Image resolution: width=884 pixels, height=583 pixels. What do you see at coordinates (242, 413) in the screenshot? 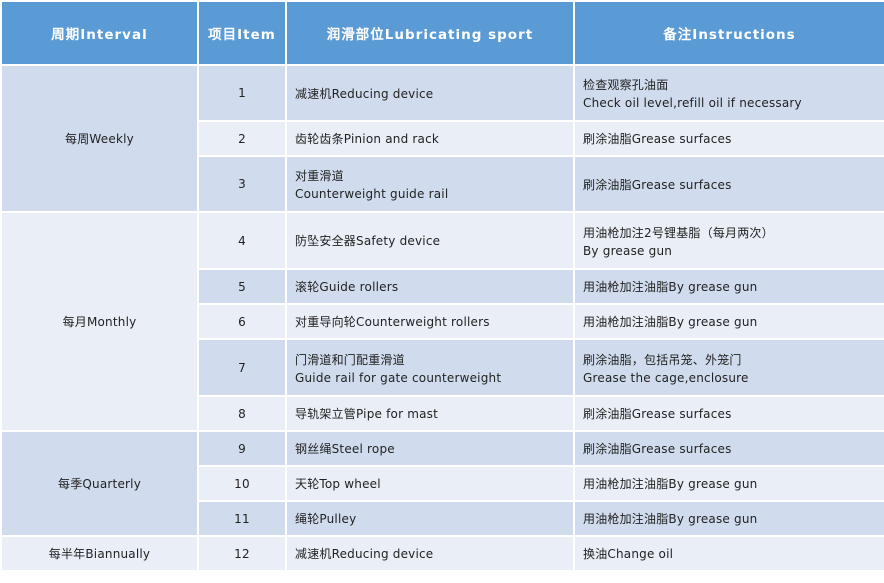
I see `item-number: 8` at bounding box center [242, 413].